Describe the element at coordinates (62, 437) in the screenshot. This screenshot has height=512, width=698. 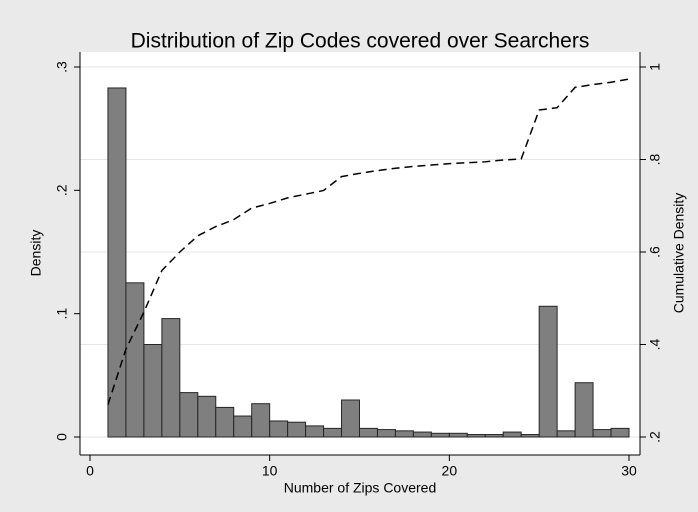
I see `y-tick-label: 0` at that location.